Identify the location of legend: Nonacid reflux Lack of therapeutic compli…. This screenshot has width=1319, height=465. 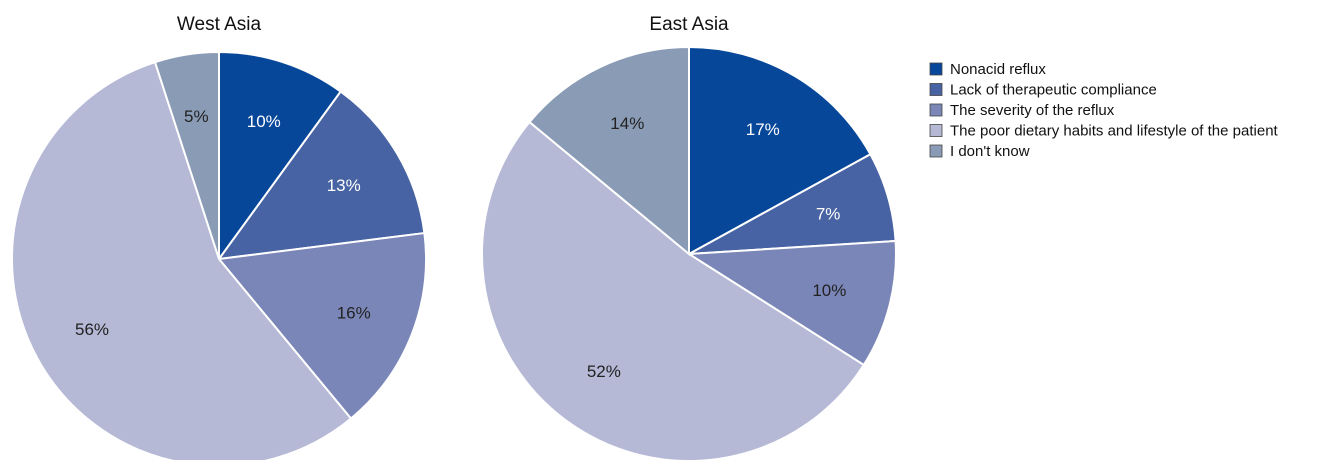
(1104, 110).